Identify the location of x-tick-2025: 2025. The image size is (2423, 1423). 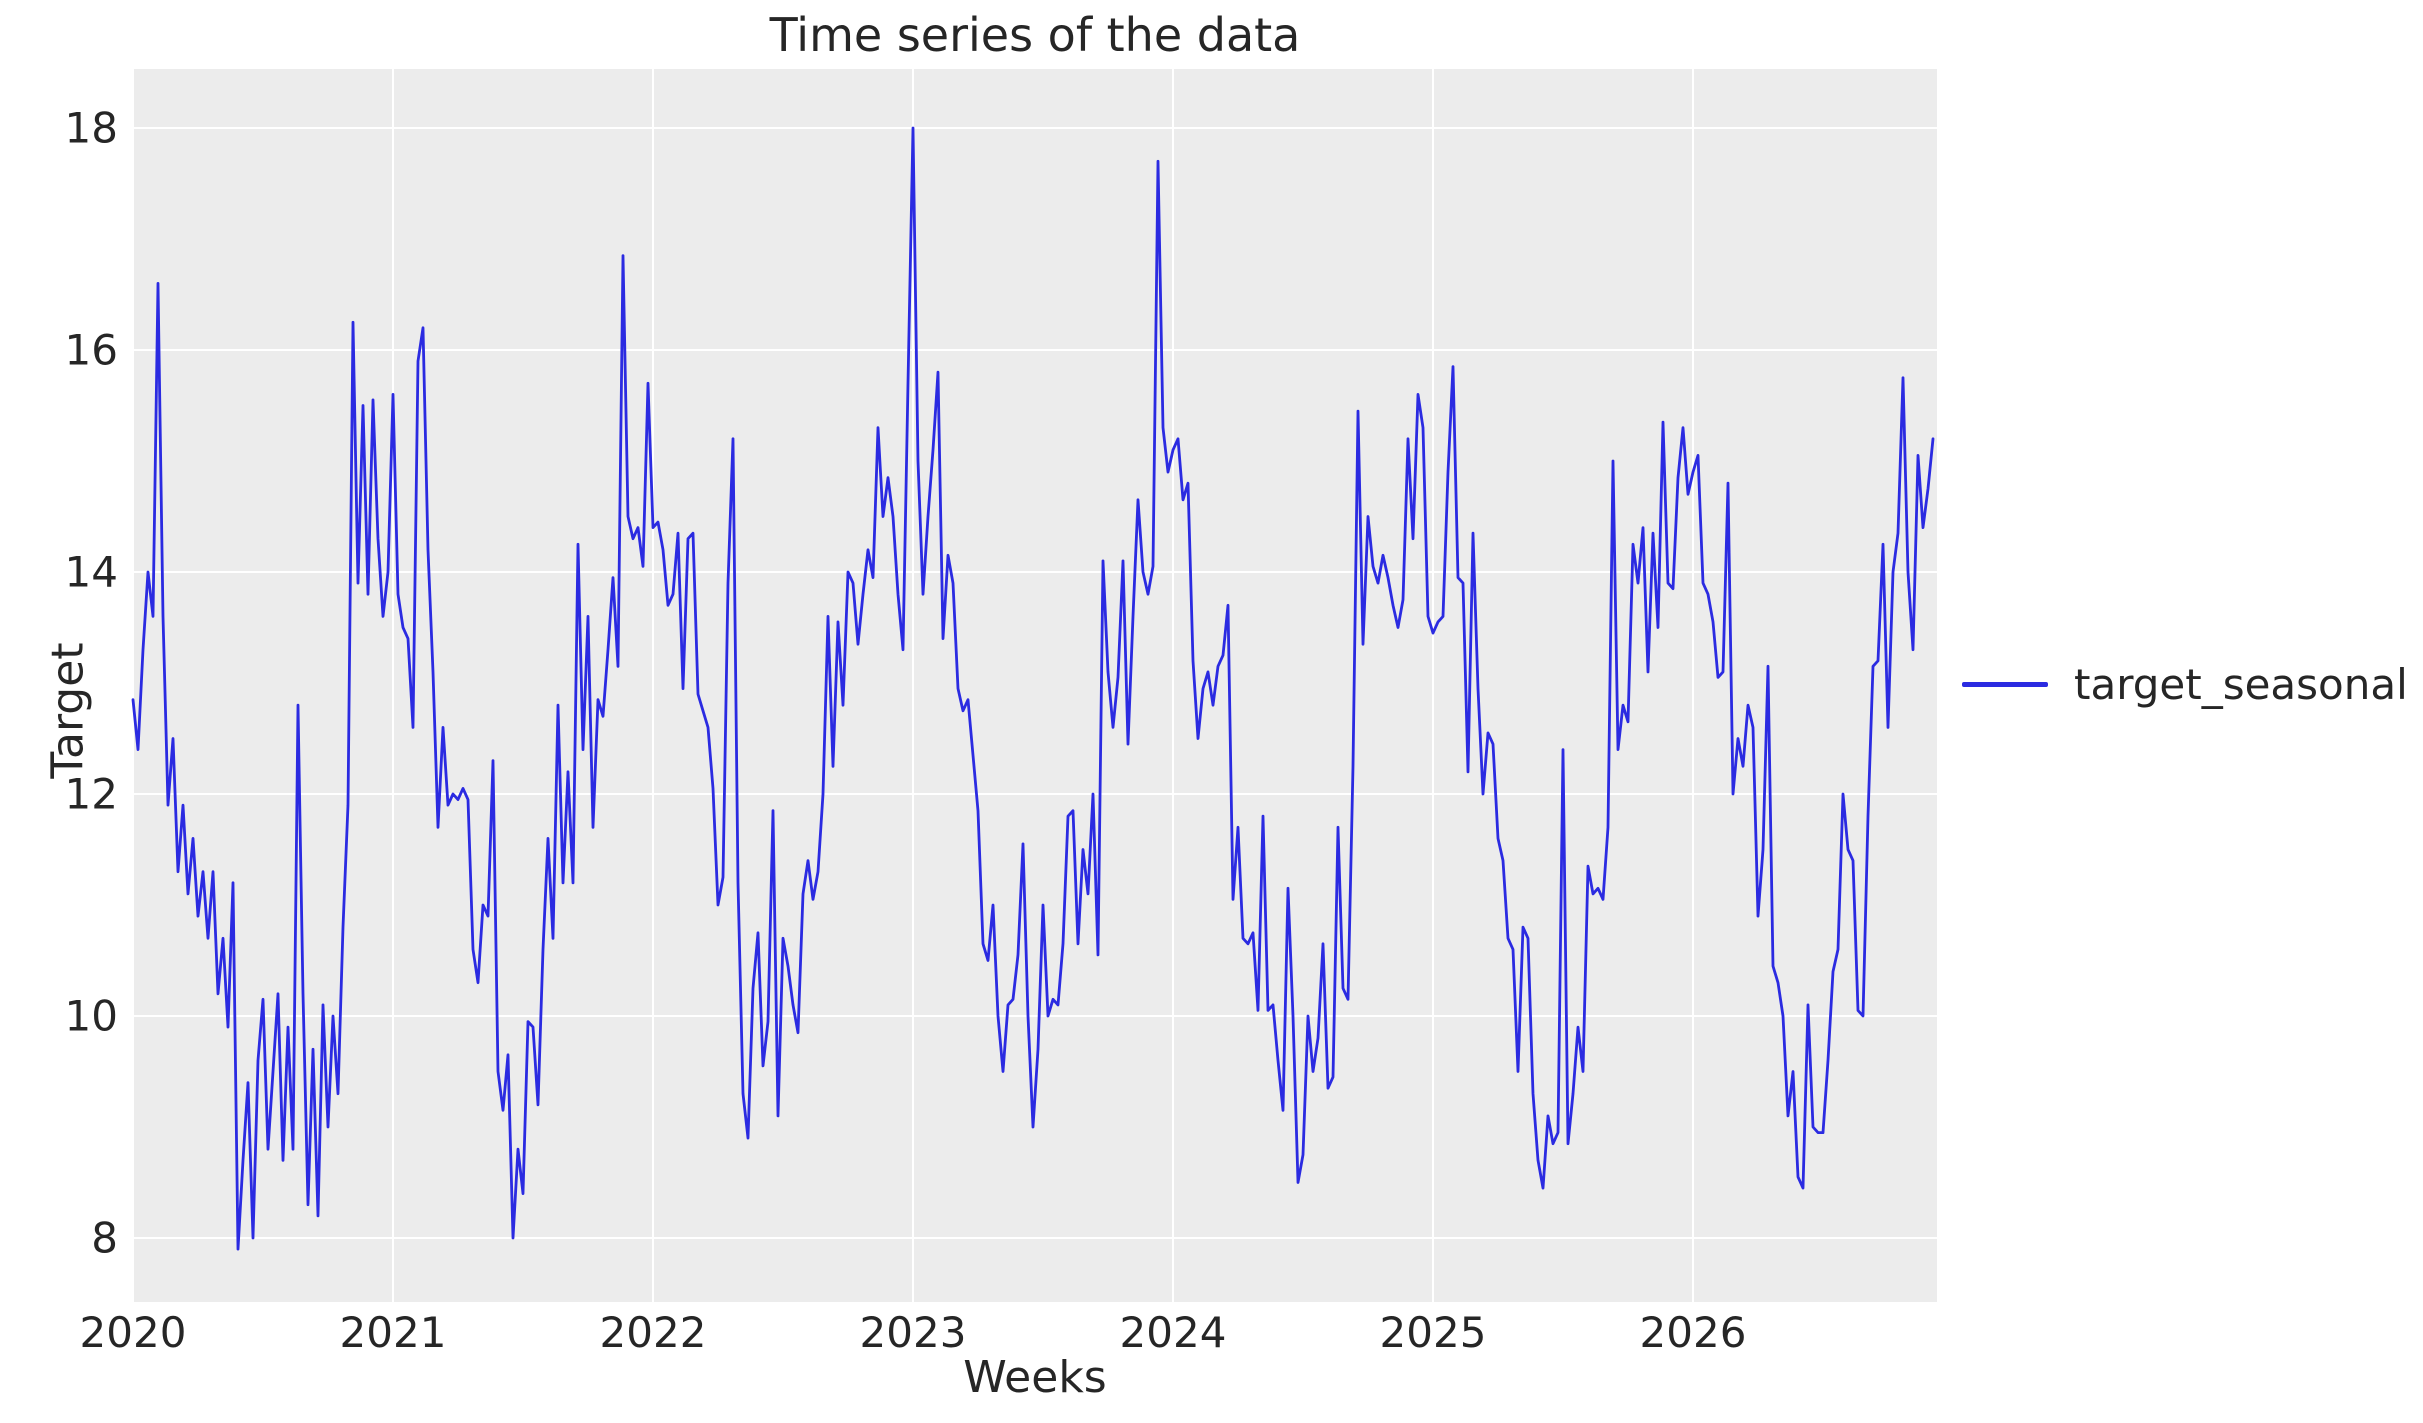
(1433, 1332).